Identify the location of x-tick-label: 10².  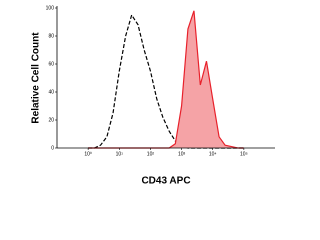
(151, 154).